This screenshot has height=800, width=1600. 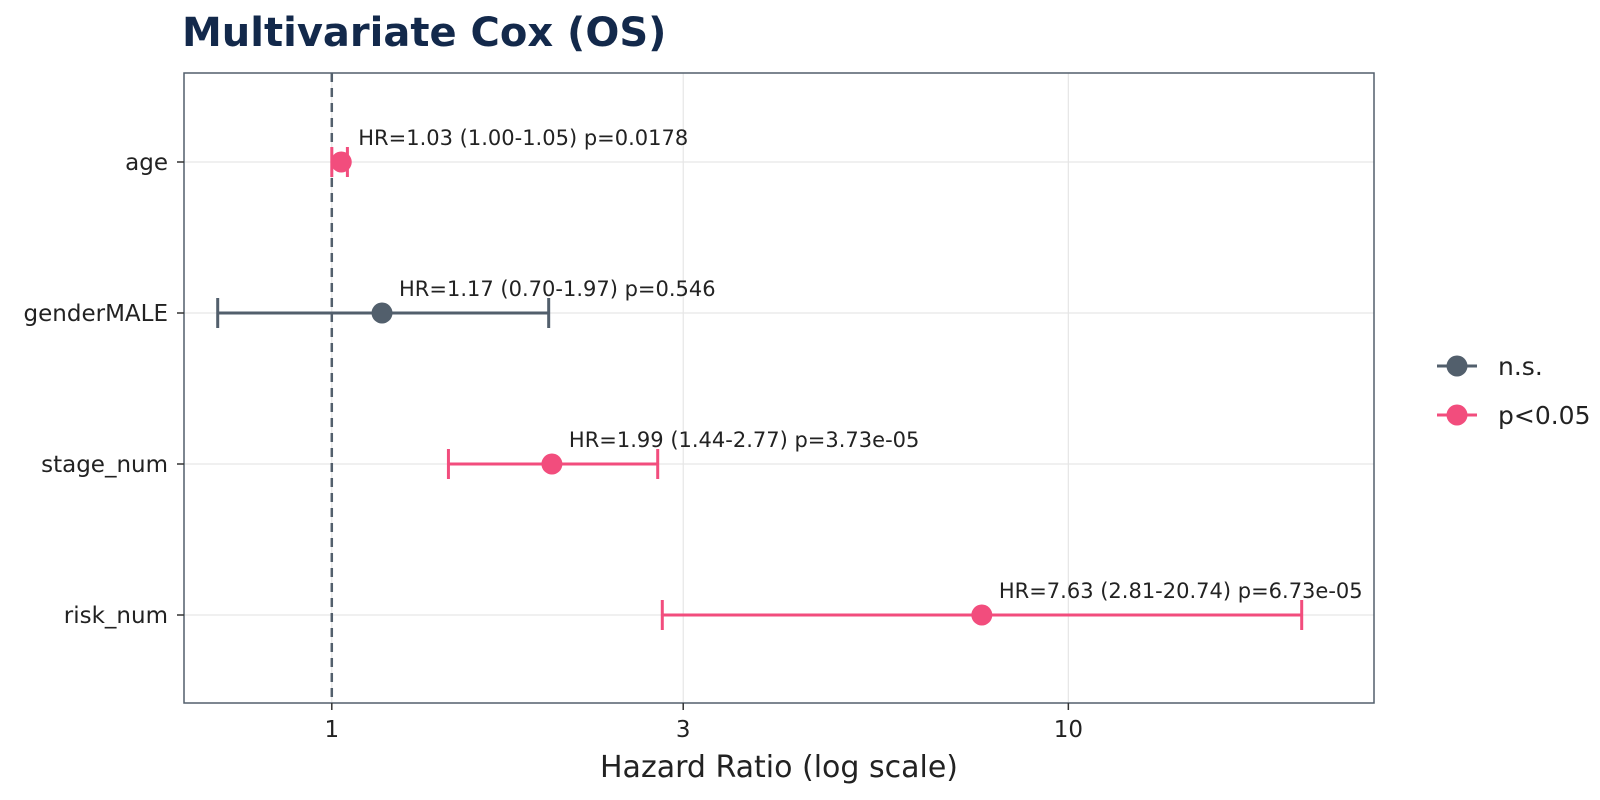 What do you see at coordinates (96, 314) in the screenshot?
I see `y-tick-label: genderMALE` at bounding box center [96, 314].